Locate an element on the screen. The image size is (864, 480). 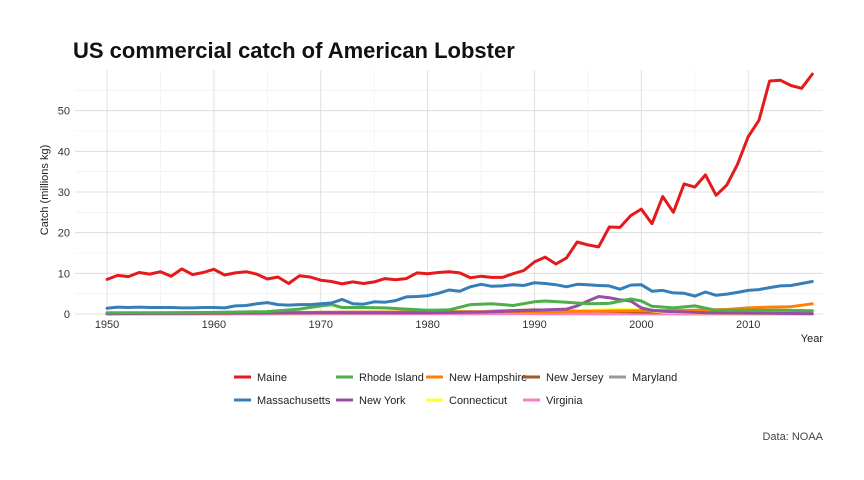
legend-item-virginia: Virginia is located at coordinates (553, 401).